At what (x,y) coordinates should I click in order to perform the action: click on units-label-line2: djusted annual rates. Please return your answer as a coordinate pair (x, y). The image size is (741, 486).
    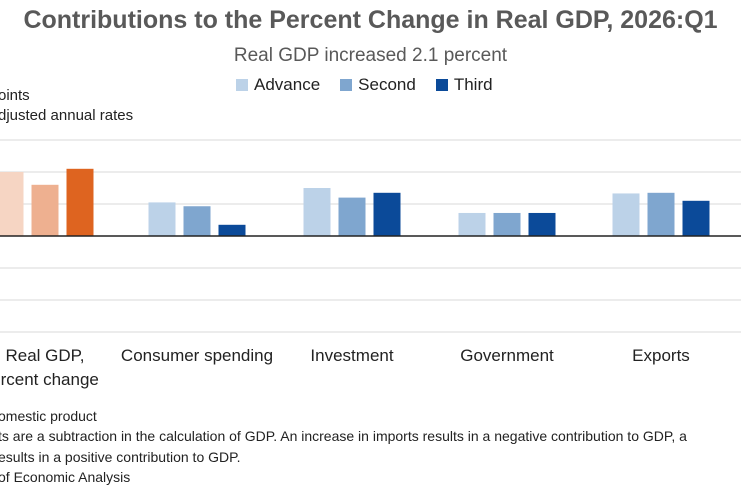
    Looking at the image, I should click on (67, 115).